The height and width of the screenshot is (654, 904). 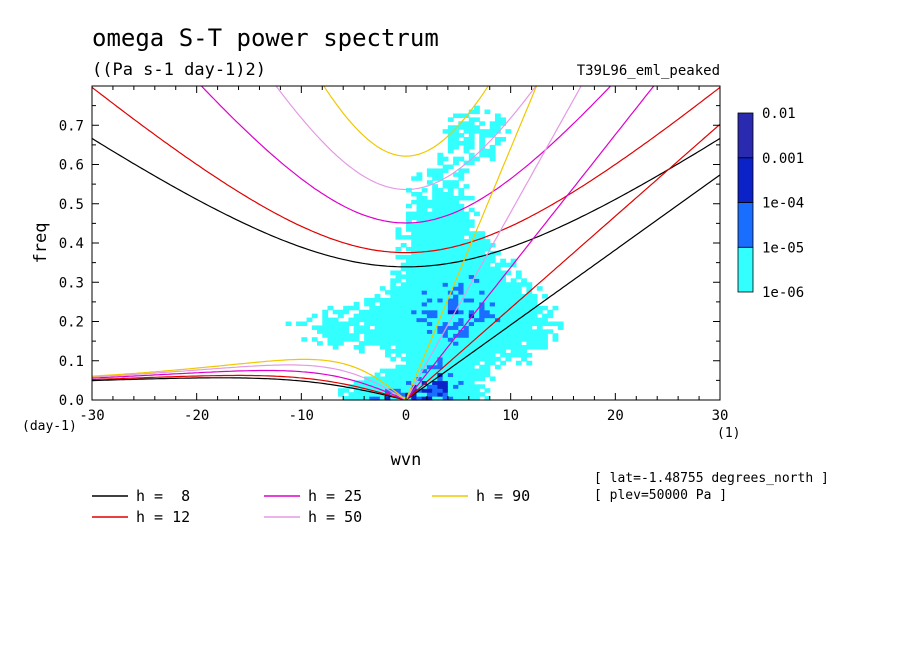 I want to click on curve-er-h8, so click(x=249, y=388).